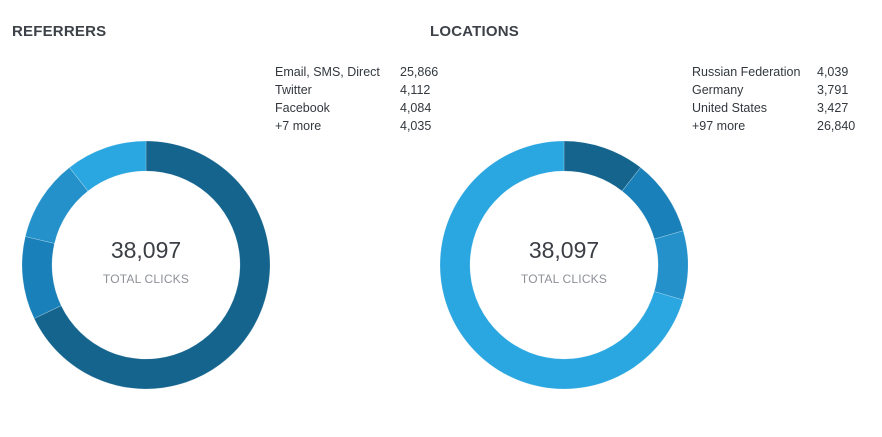  I want to click on legend-value: 26,840, so click(836, 126).